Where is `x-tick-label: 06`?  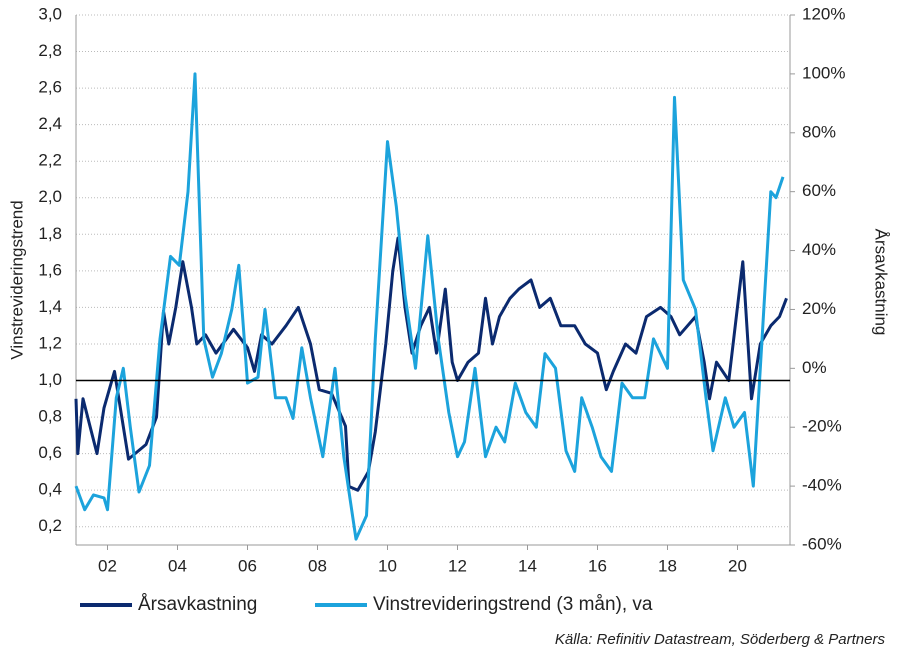
x-tick-label: 06 is located at coordinates (247, 565).